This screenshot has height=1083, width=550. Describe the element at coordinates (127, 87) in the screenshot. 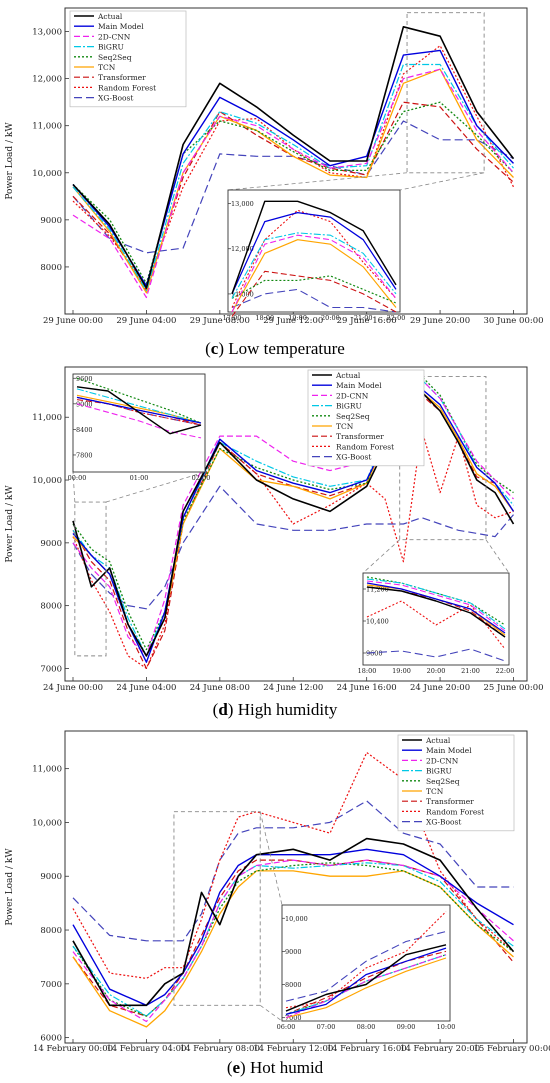

I see `legend-label: Random Forest` at that location.